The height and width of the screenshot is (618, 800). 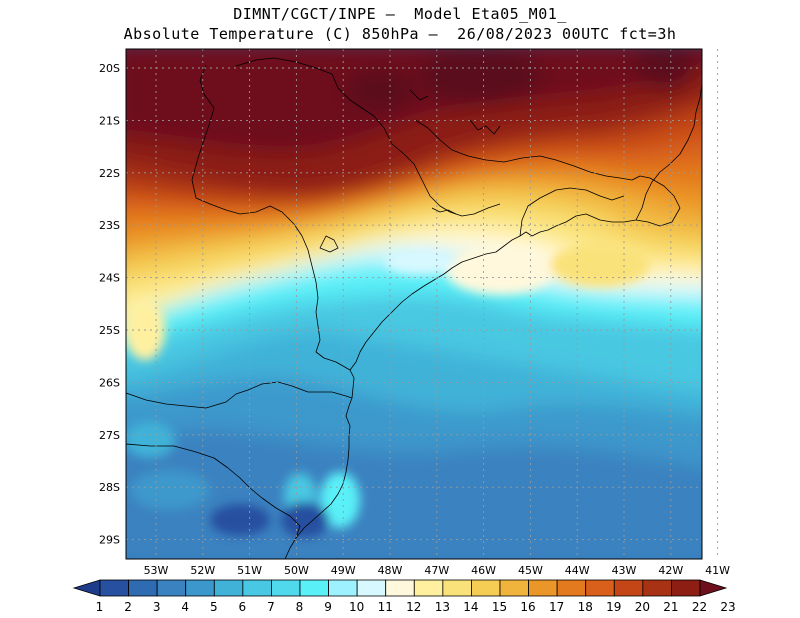 I want to click on lat-label: 26S, so click(x=109, y=382).